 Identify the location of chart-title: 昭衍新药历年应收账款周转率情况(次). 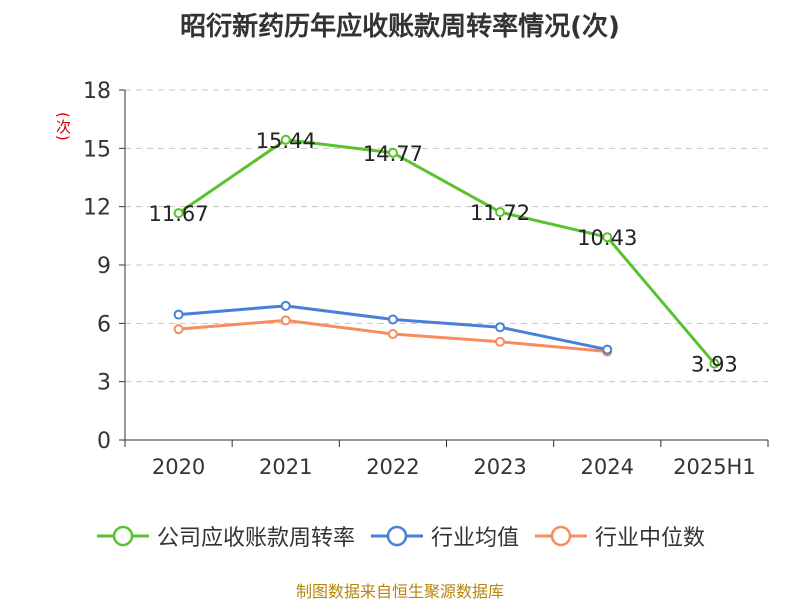
(400, 27).